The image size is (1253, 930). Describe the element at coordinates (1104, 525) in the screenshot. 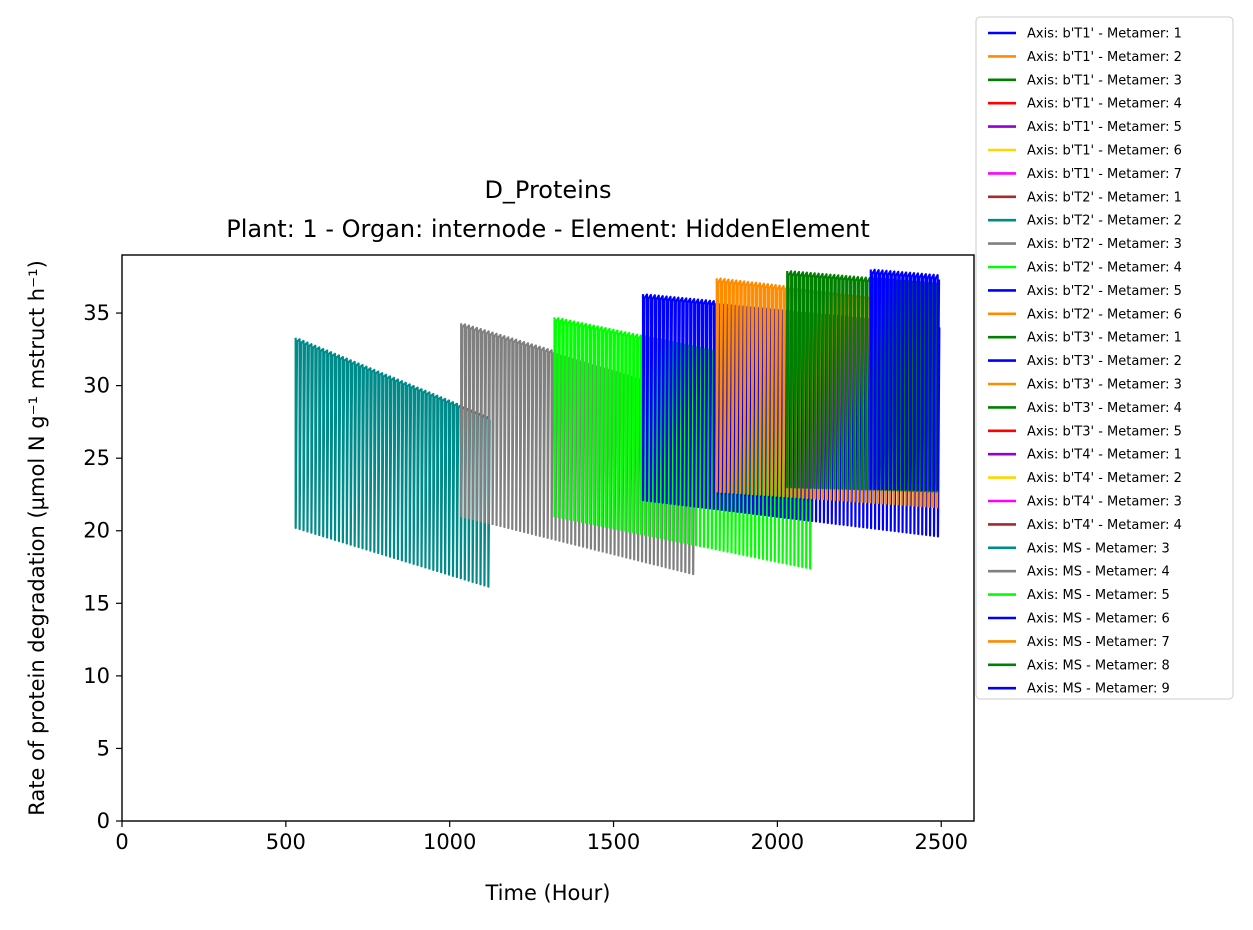

I see `legend-entry: Axis: b'T4' - Metamer: 4` at that location.